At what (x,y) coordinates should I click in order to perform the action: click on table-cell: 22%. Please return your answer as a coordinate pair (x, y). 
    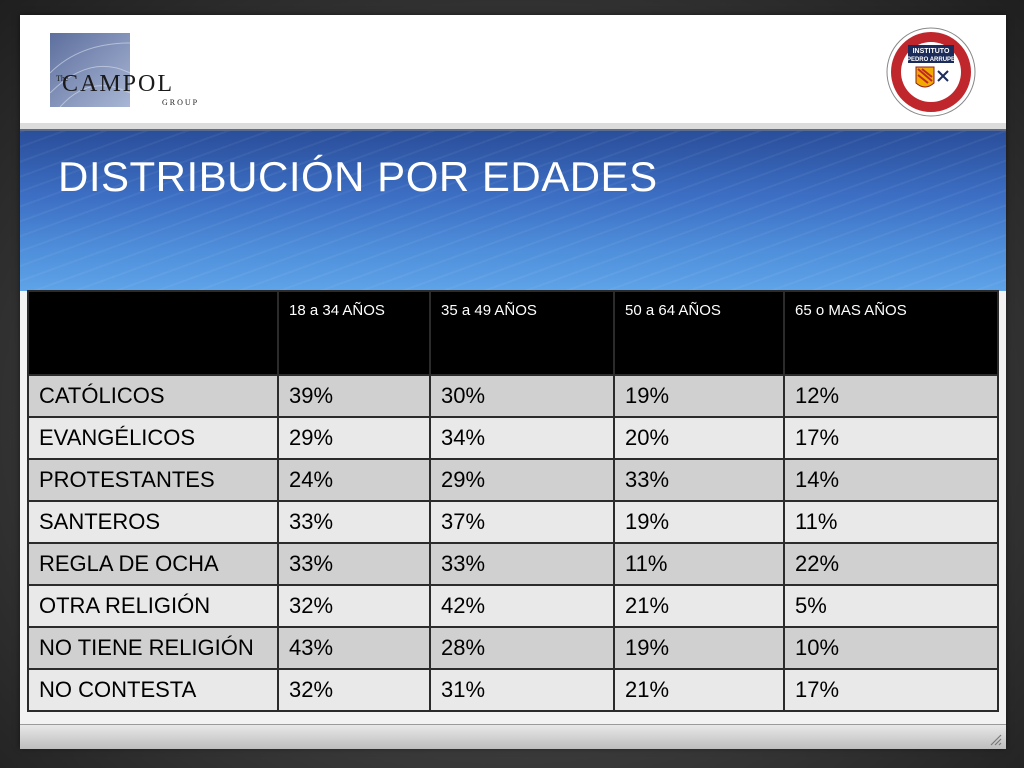
    Looking at the image, I should click on (891, 564).